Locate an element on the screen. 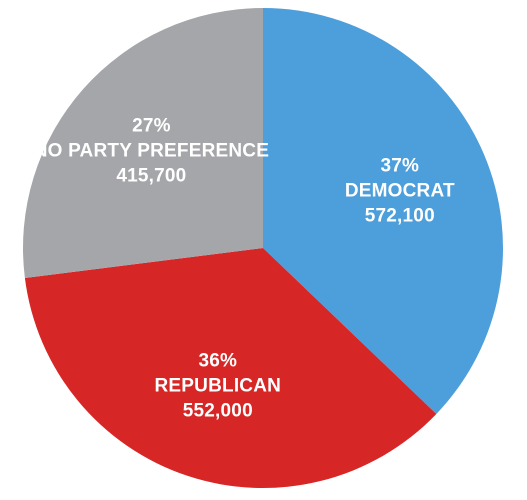  slice-label-group-democrat: 37% DEMOCRAT 572,100 is located at coordinates (400, 191).